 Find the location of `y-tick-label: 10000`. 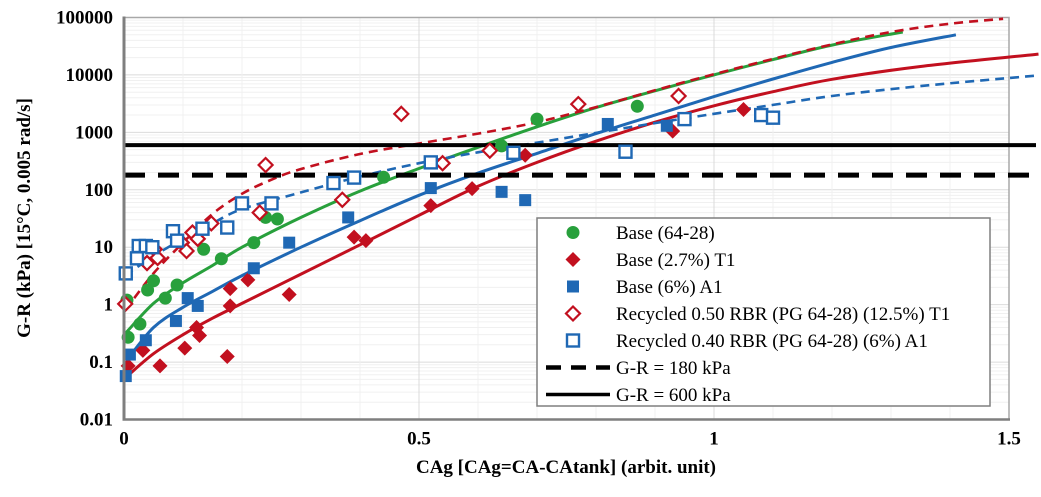

y-tick-label: 10000 is located at coordinates (90, 75).